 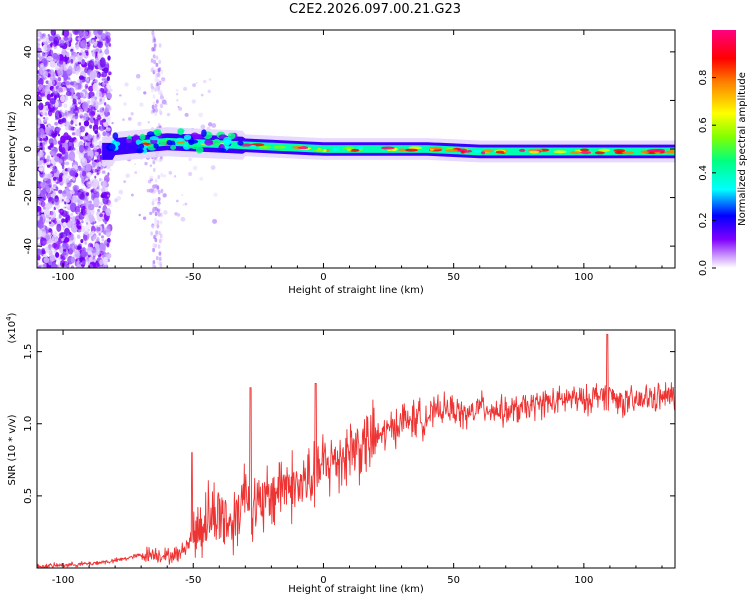 What do you see at coordinates (193, 277) in the screenshot?
I see `spectrogram-x-tick-label: -50` at bounding box center [193, 277].